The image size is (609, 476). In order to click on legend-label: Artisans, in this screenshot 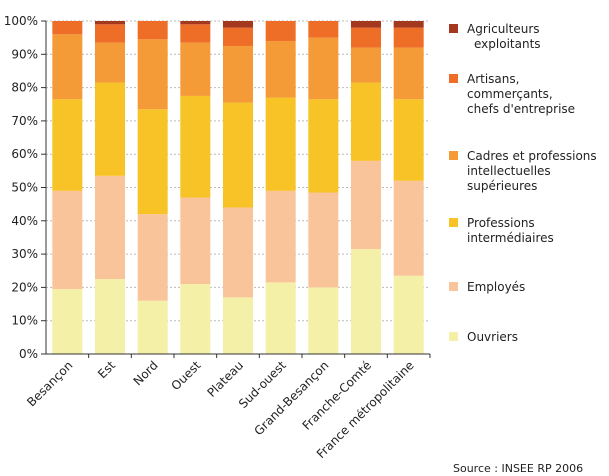, I will do `click(493, 79)`.